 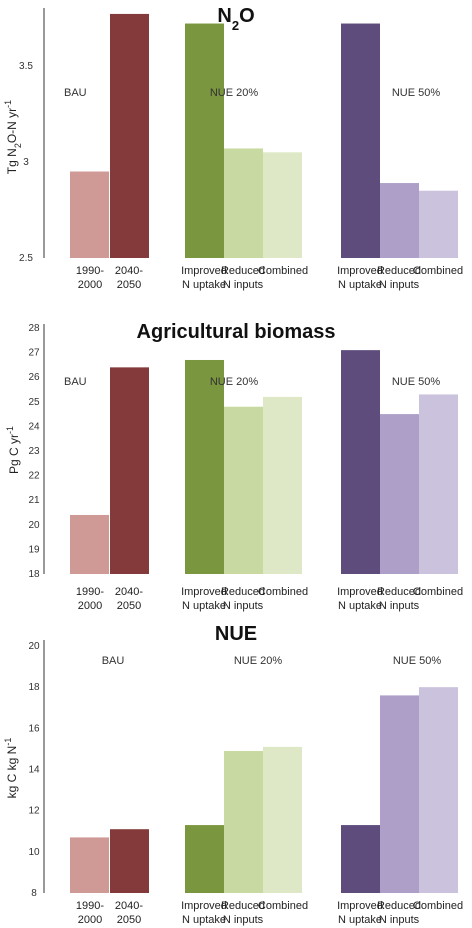 I want to click on y-tick-label: 28, so click(x=34, y=328).